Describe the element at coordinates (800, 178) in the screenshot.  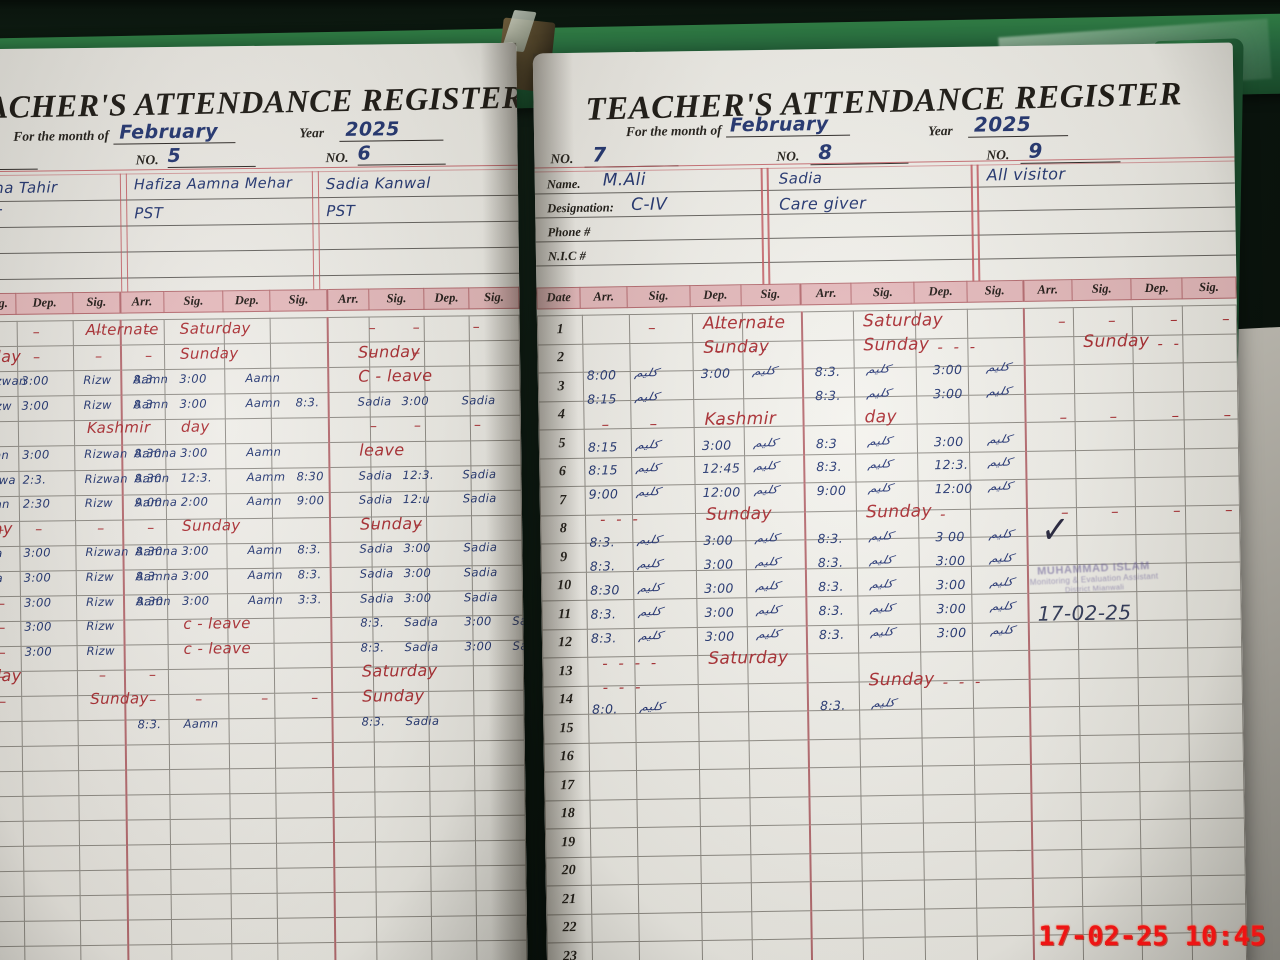
I see `person-2-name: Sadia` at that location.